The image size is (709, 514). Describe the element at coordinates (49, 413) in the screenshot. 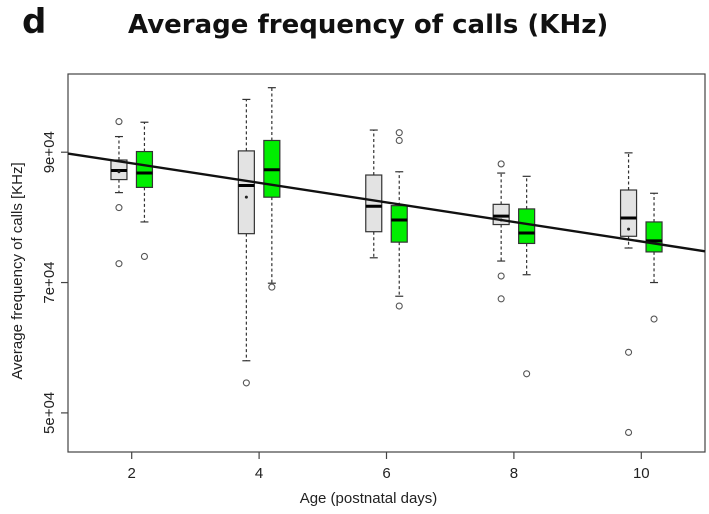

I see `y-tick-label: 5e+04` at that location.